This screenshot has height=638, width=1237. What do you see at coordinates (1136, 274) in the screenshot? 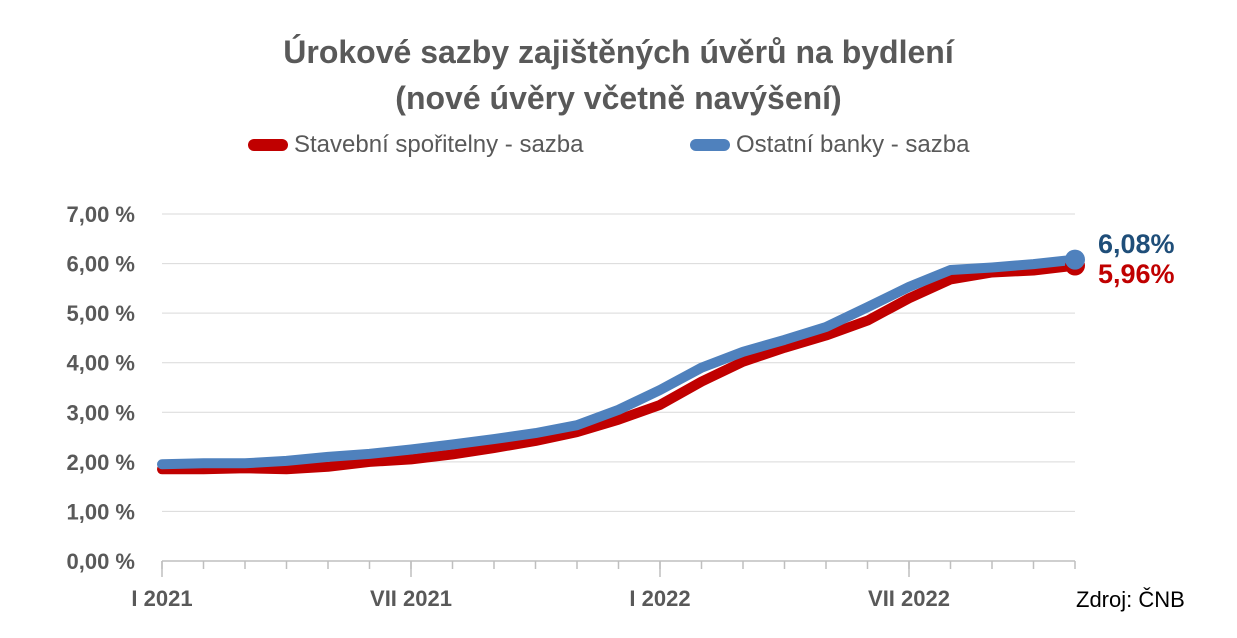
I see `end-label-stavebni: 5,96%` at bounding box center [1136, 274].